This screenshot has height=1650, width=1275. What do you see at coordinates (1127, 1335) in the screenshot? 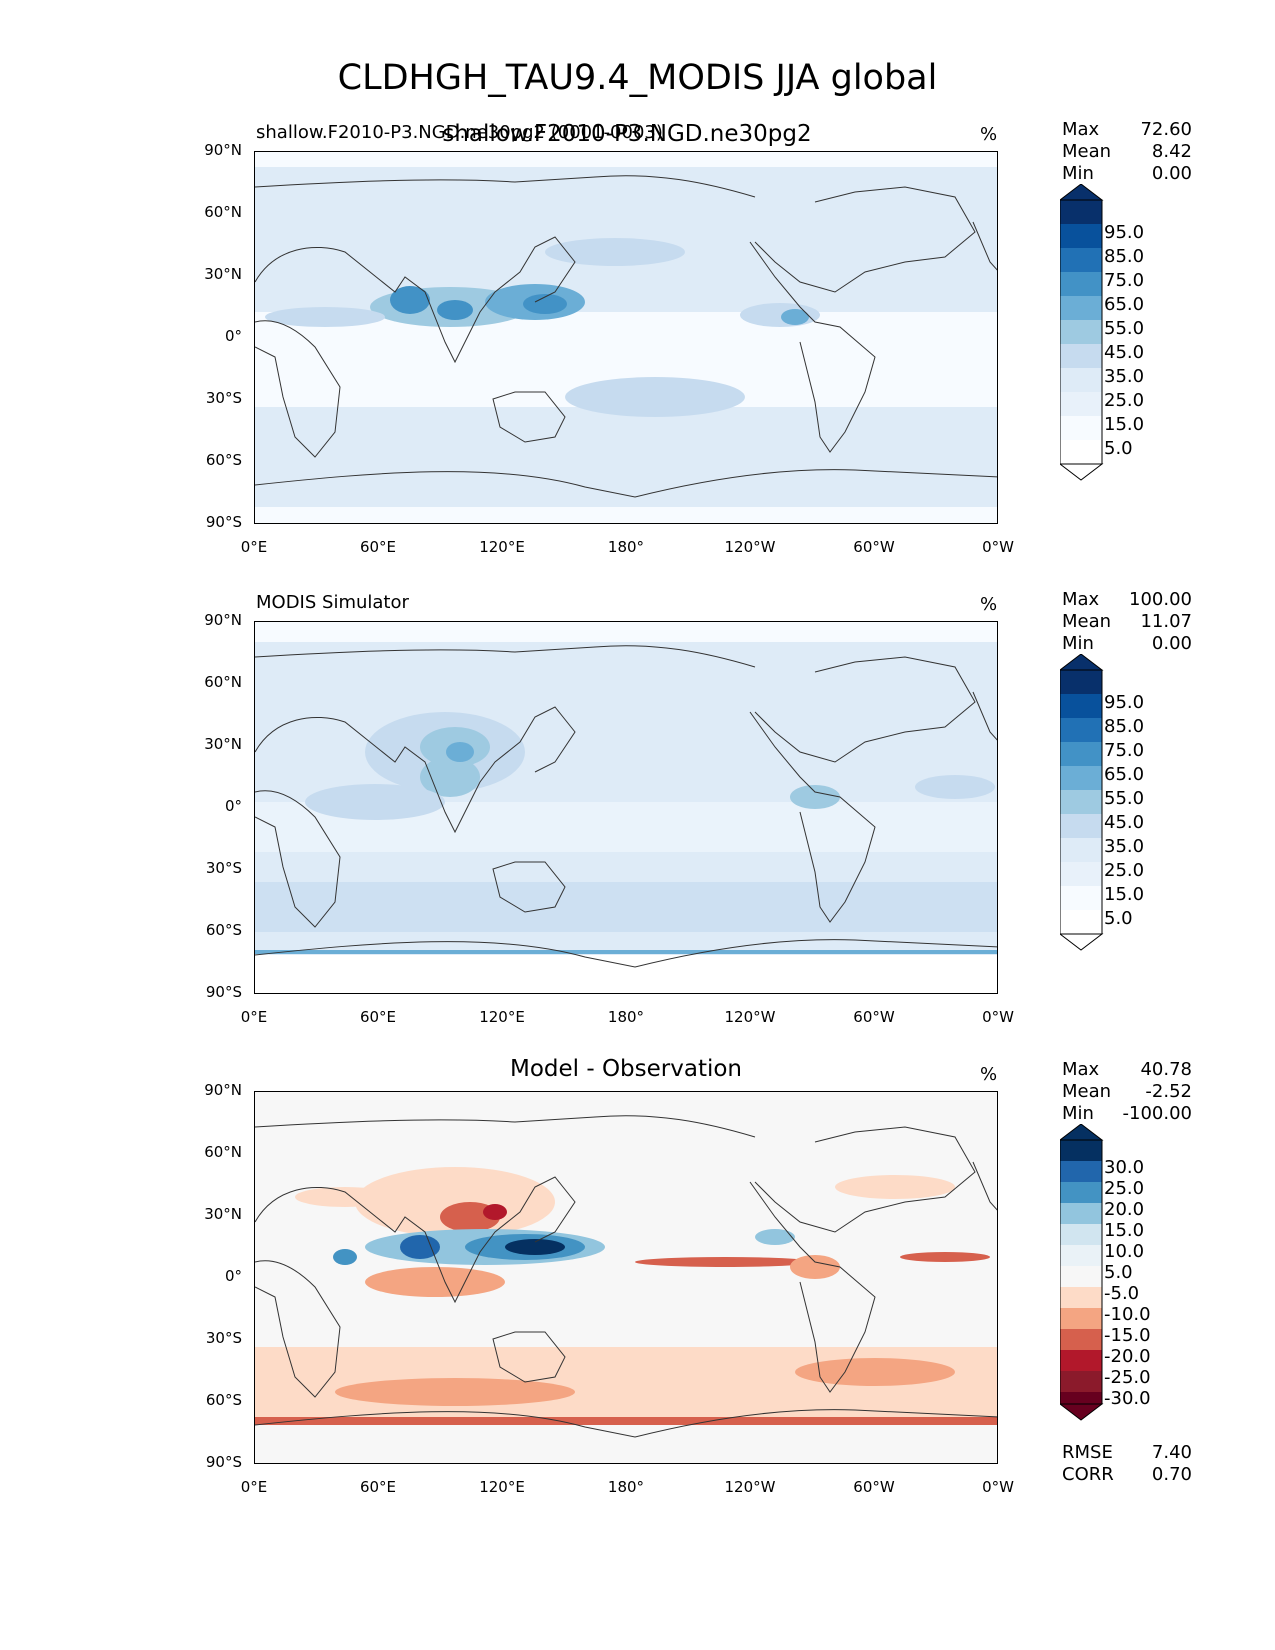
I see `colorbar-label: -15.0` at bounding box center [1127, 1335].